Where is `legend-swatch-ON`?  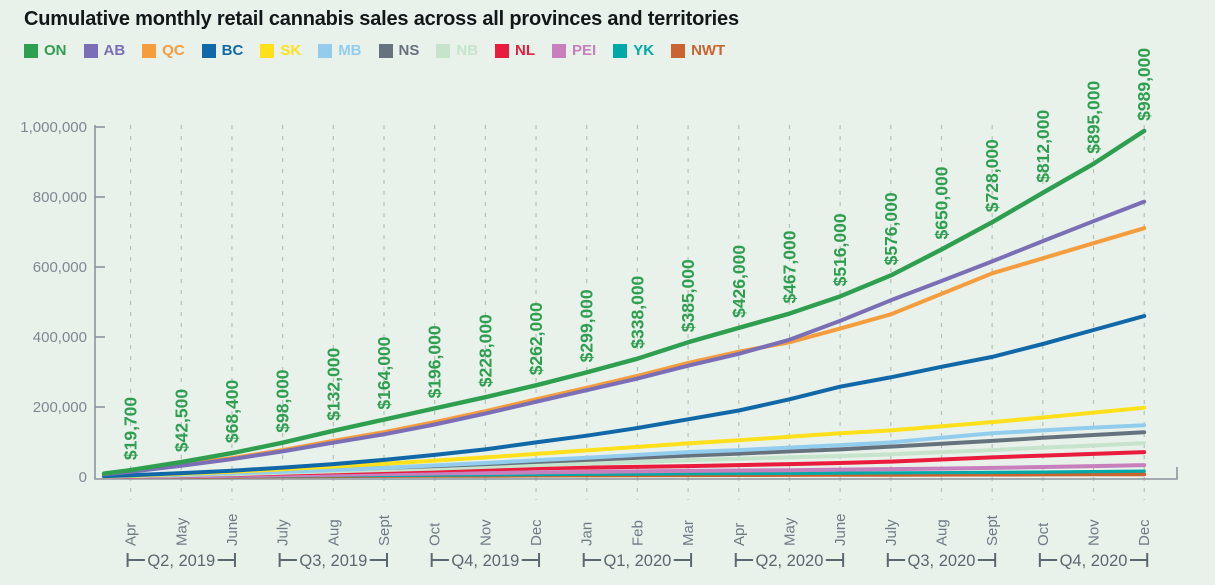 legend-swatch-ON is located at coordinates (31, 50).